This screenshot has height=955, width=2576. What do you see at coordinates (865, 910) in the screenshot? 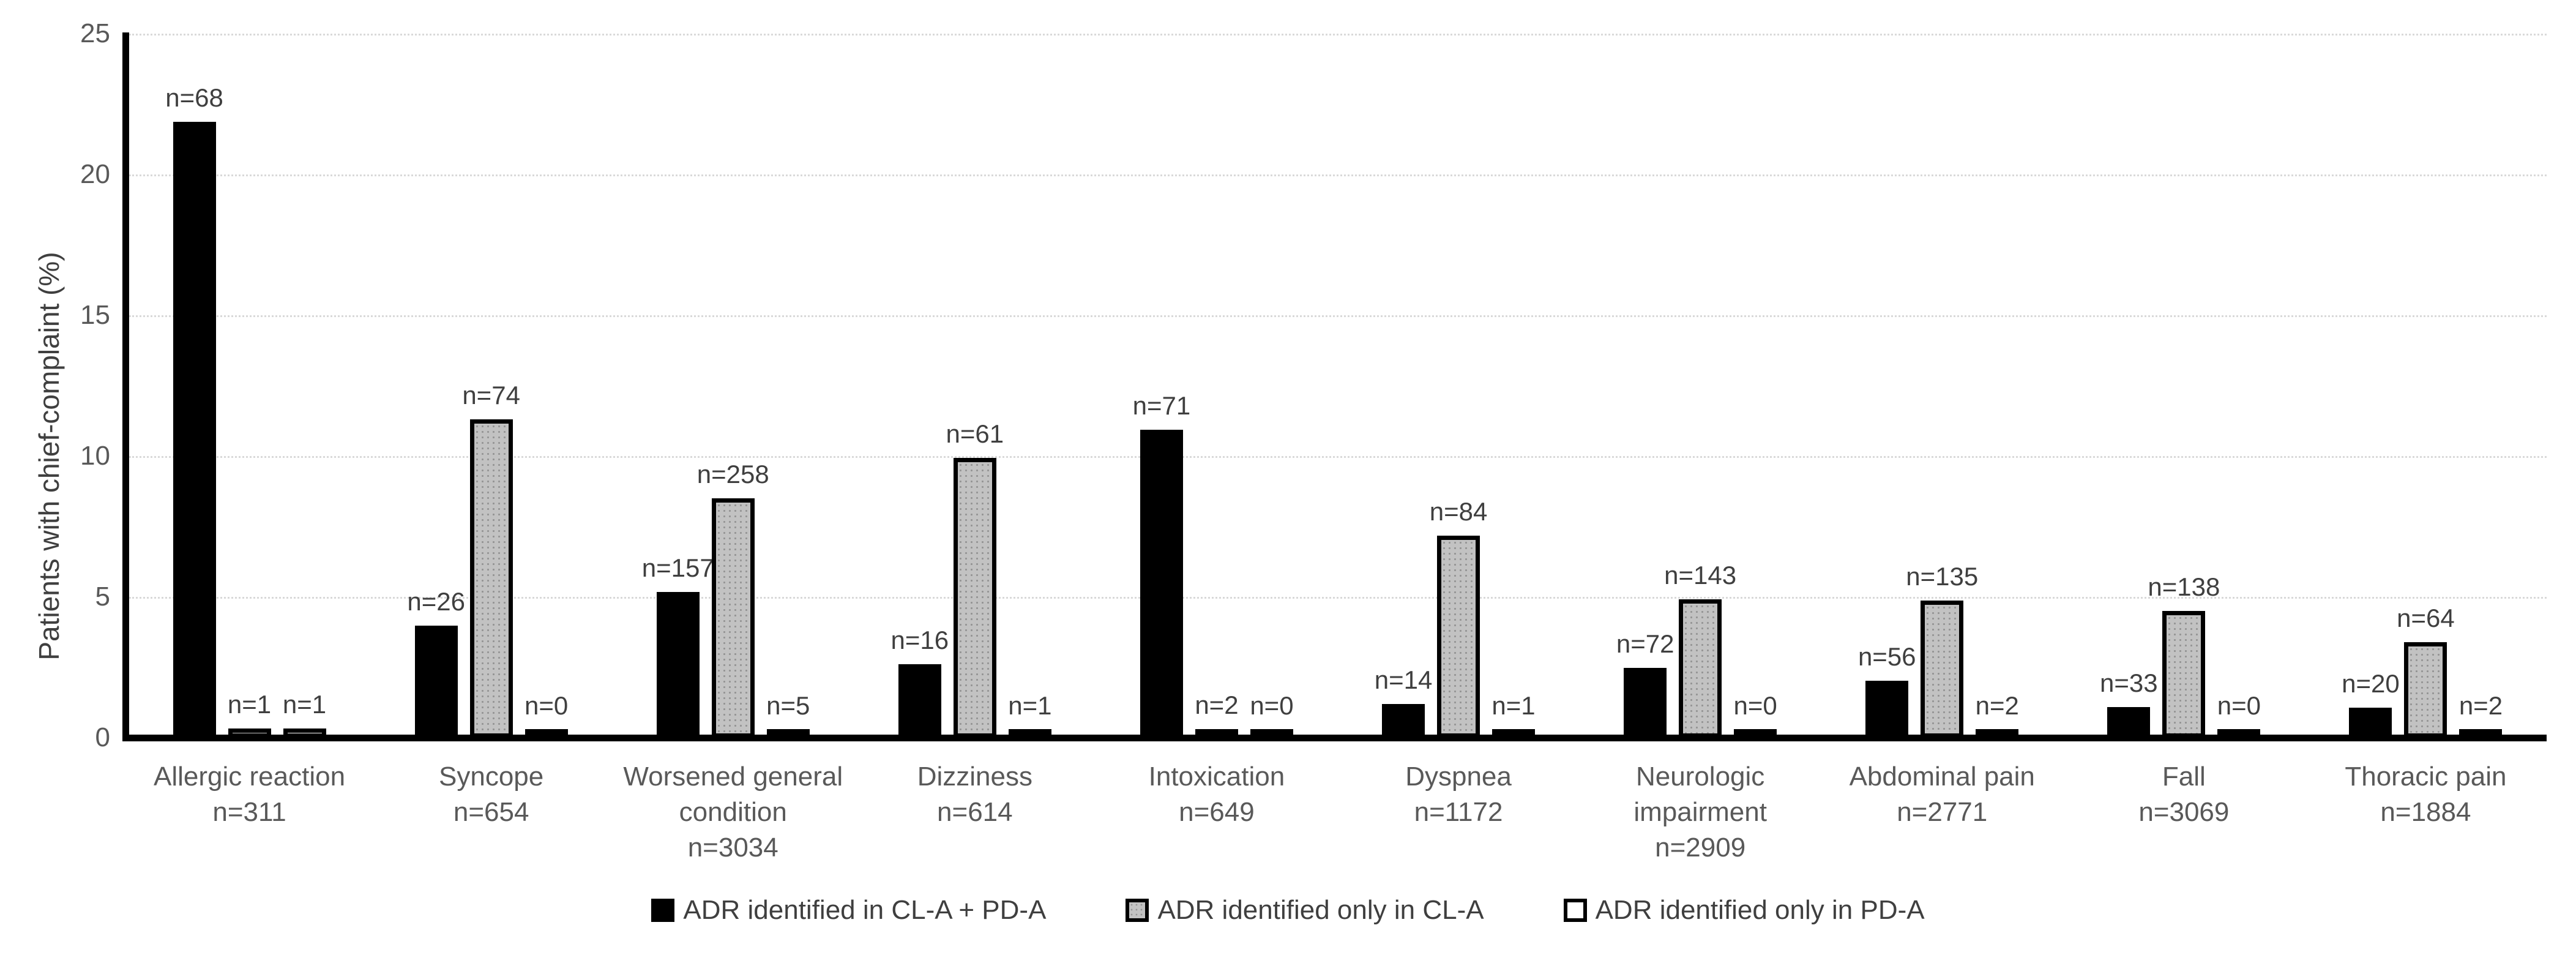
I see `legend-label: ADR identified in CL-A + PD-A` at bounding box center [865, 910].